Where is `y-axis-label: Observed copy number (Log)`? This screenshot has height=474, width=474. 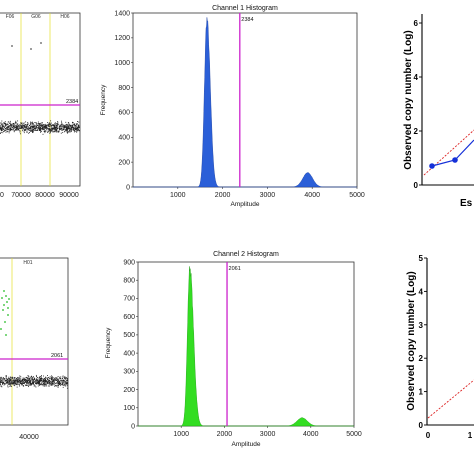 y-axis-label: Observed copy number (Log) is located at coordinates (411, 340).